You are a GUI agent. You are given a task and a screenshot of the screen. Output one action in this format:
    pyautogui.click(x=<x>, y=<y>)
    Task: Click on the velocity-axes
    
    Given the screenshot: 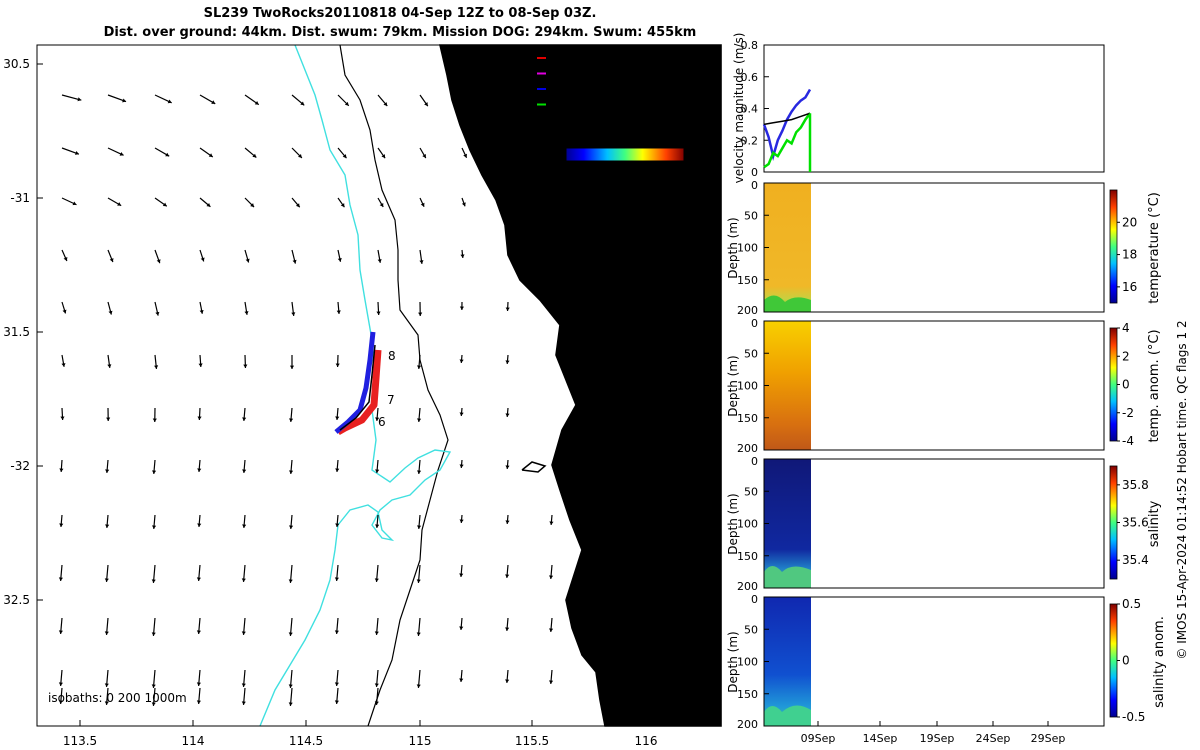 What is the action you would take?
    pyautogui.click(x=934, y=108)
    